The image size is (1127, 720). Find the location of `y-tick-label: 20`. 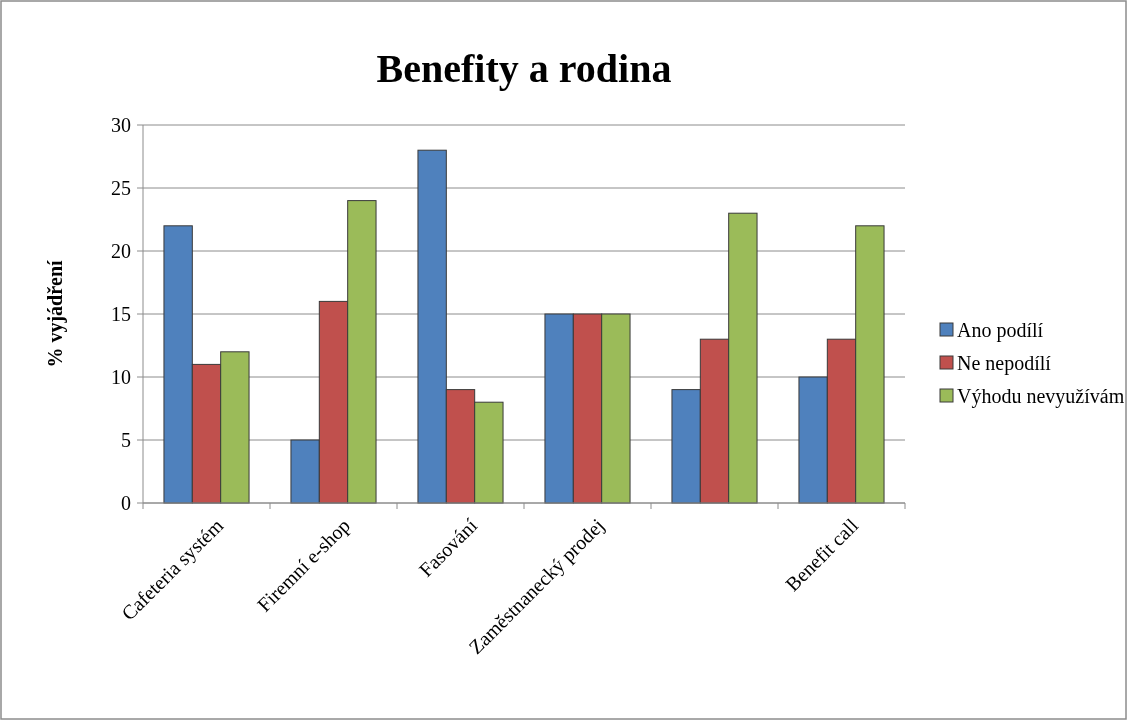

y-tick-label: 20 is located at coordinates (121, 251).